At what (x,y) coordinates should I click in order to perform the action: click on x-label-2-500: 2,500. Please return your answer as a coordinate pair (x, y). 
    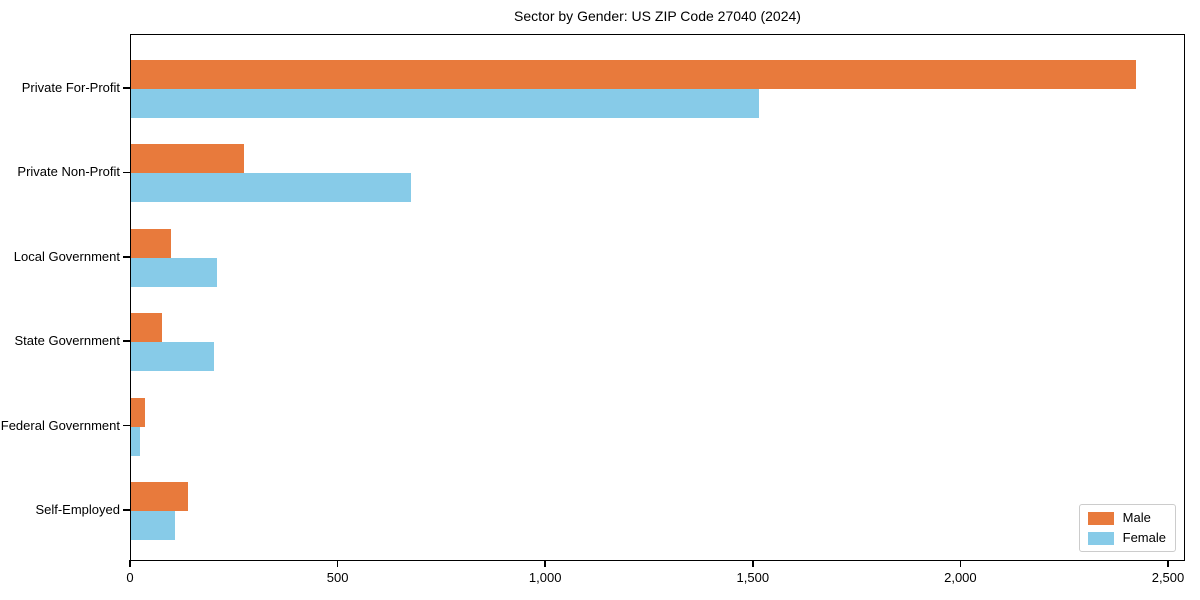
    Looking at the image, I should click on (1168, 577).